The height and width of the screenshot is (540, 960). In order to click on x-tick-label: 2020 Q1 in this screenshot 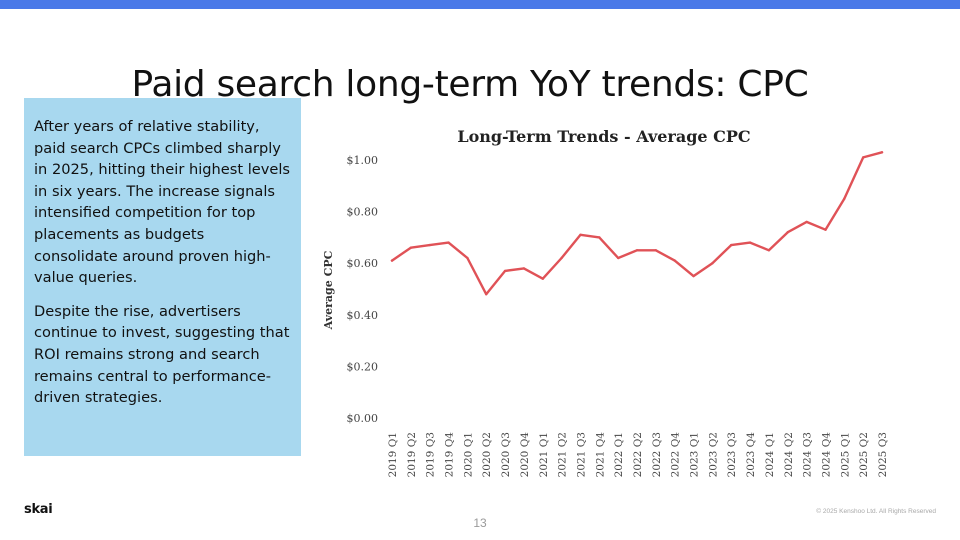, I will do `click(468, 454)`.